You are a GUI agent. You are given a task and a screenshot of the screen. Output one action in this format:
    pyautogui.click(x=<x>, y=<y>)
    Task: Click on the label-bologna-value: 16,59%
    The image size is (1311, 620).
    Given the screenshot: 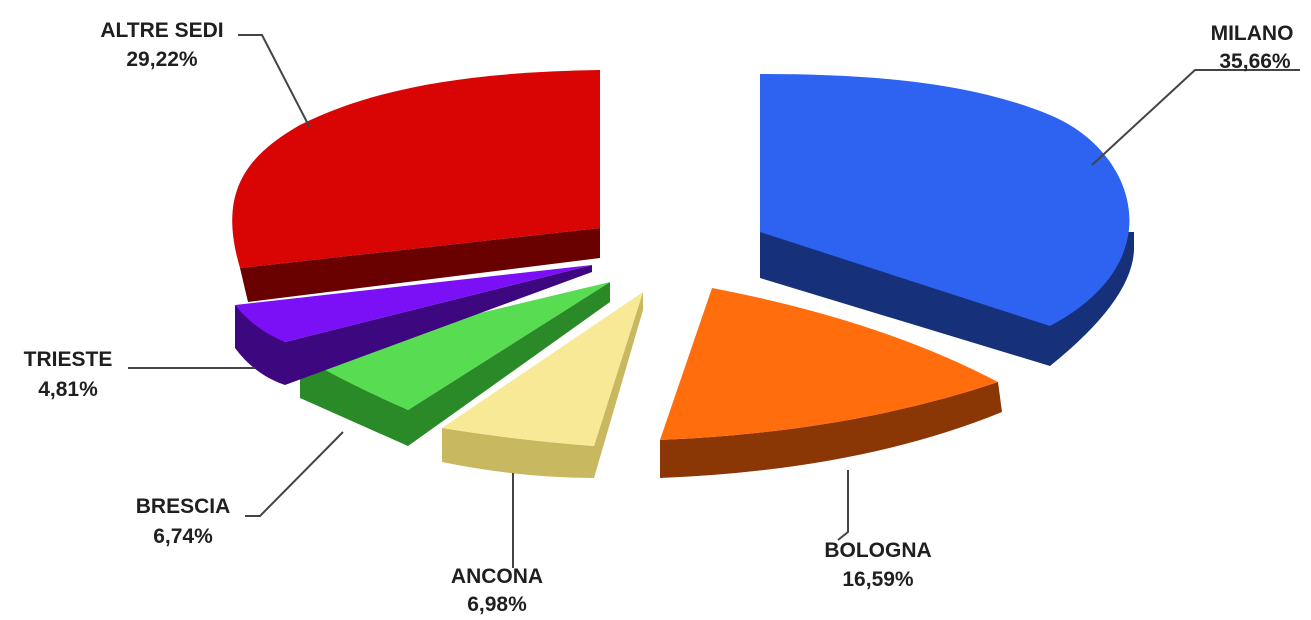 What is the action you would take?
    pyautogui.click(x=878, y=579)
    